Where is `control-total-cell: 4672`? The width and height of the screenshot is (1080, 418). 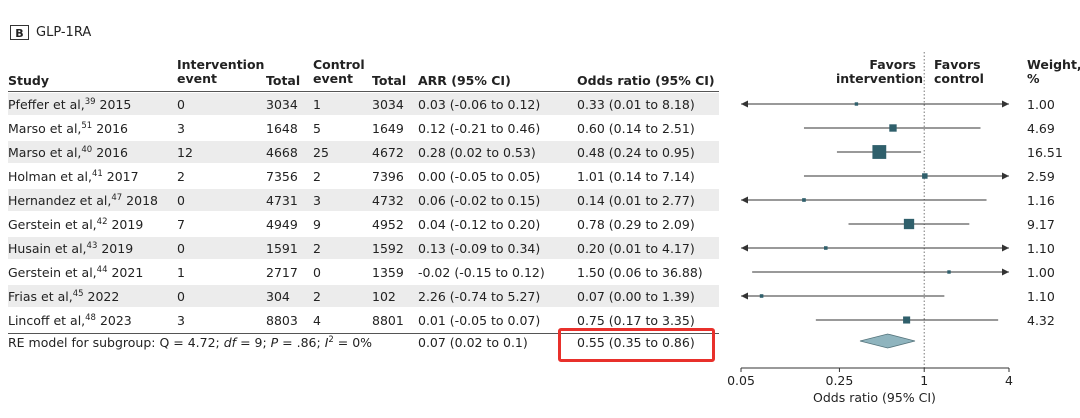
control-total-cell: 4672 is located at coordinates (388, 152).